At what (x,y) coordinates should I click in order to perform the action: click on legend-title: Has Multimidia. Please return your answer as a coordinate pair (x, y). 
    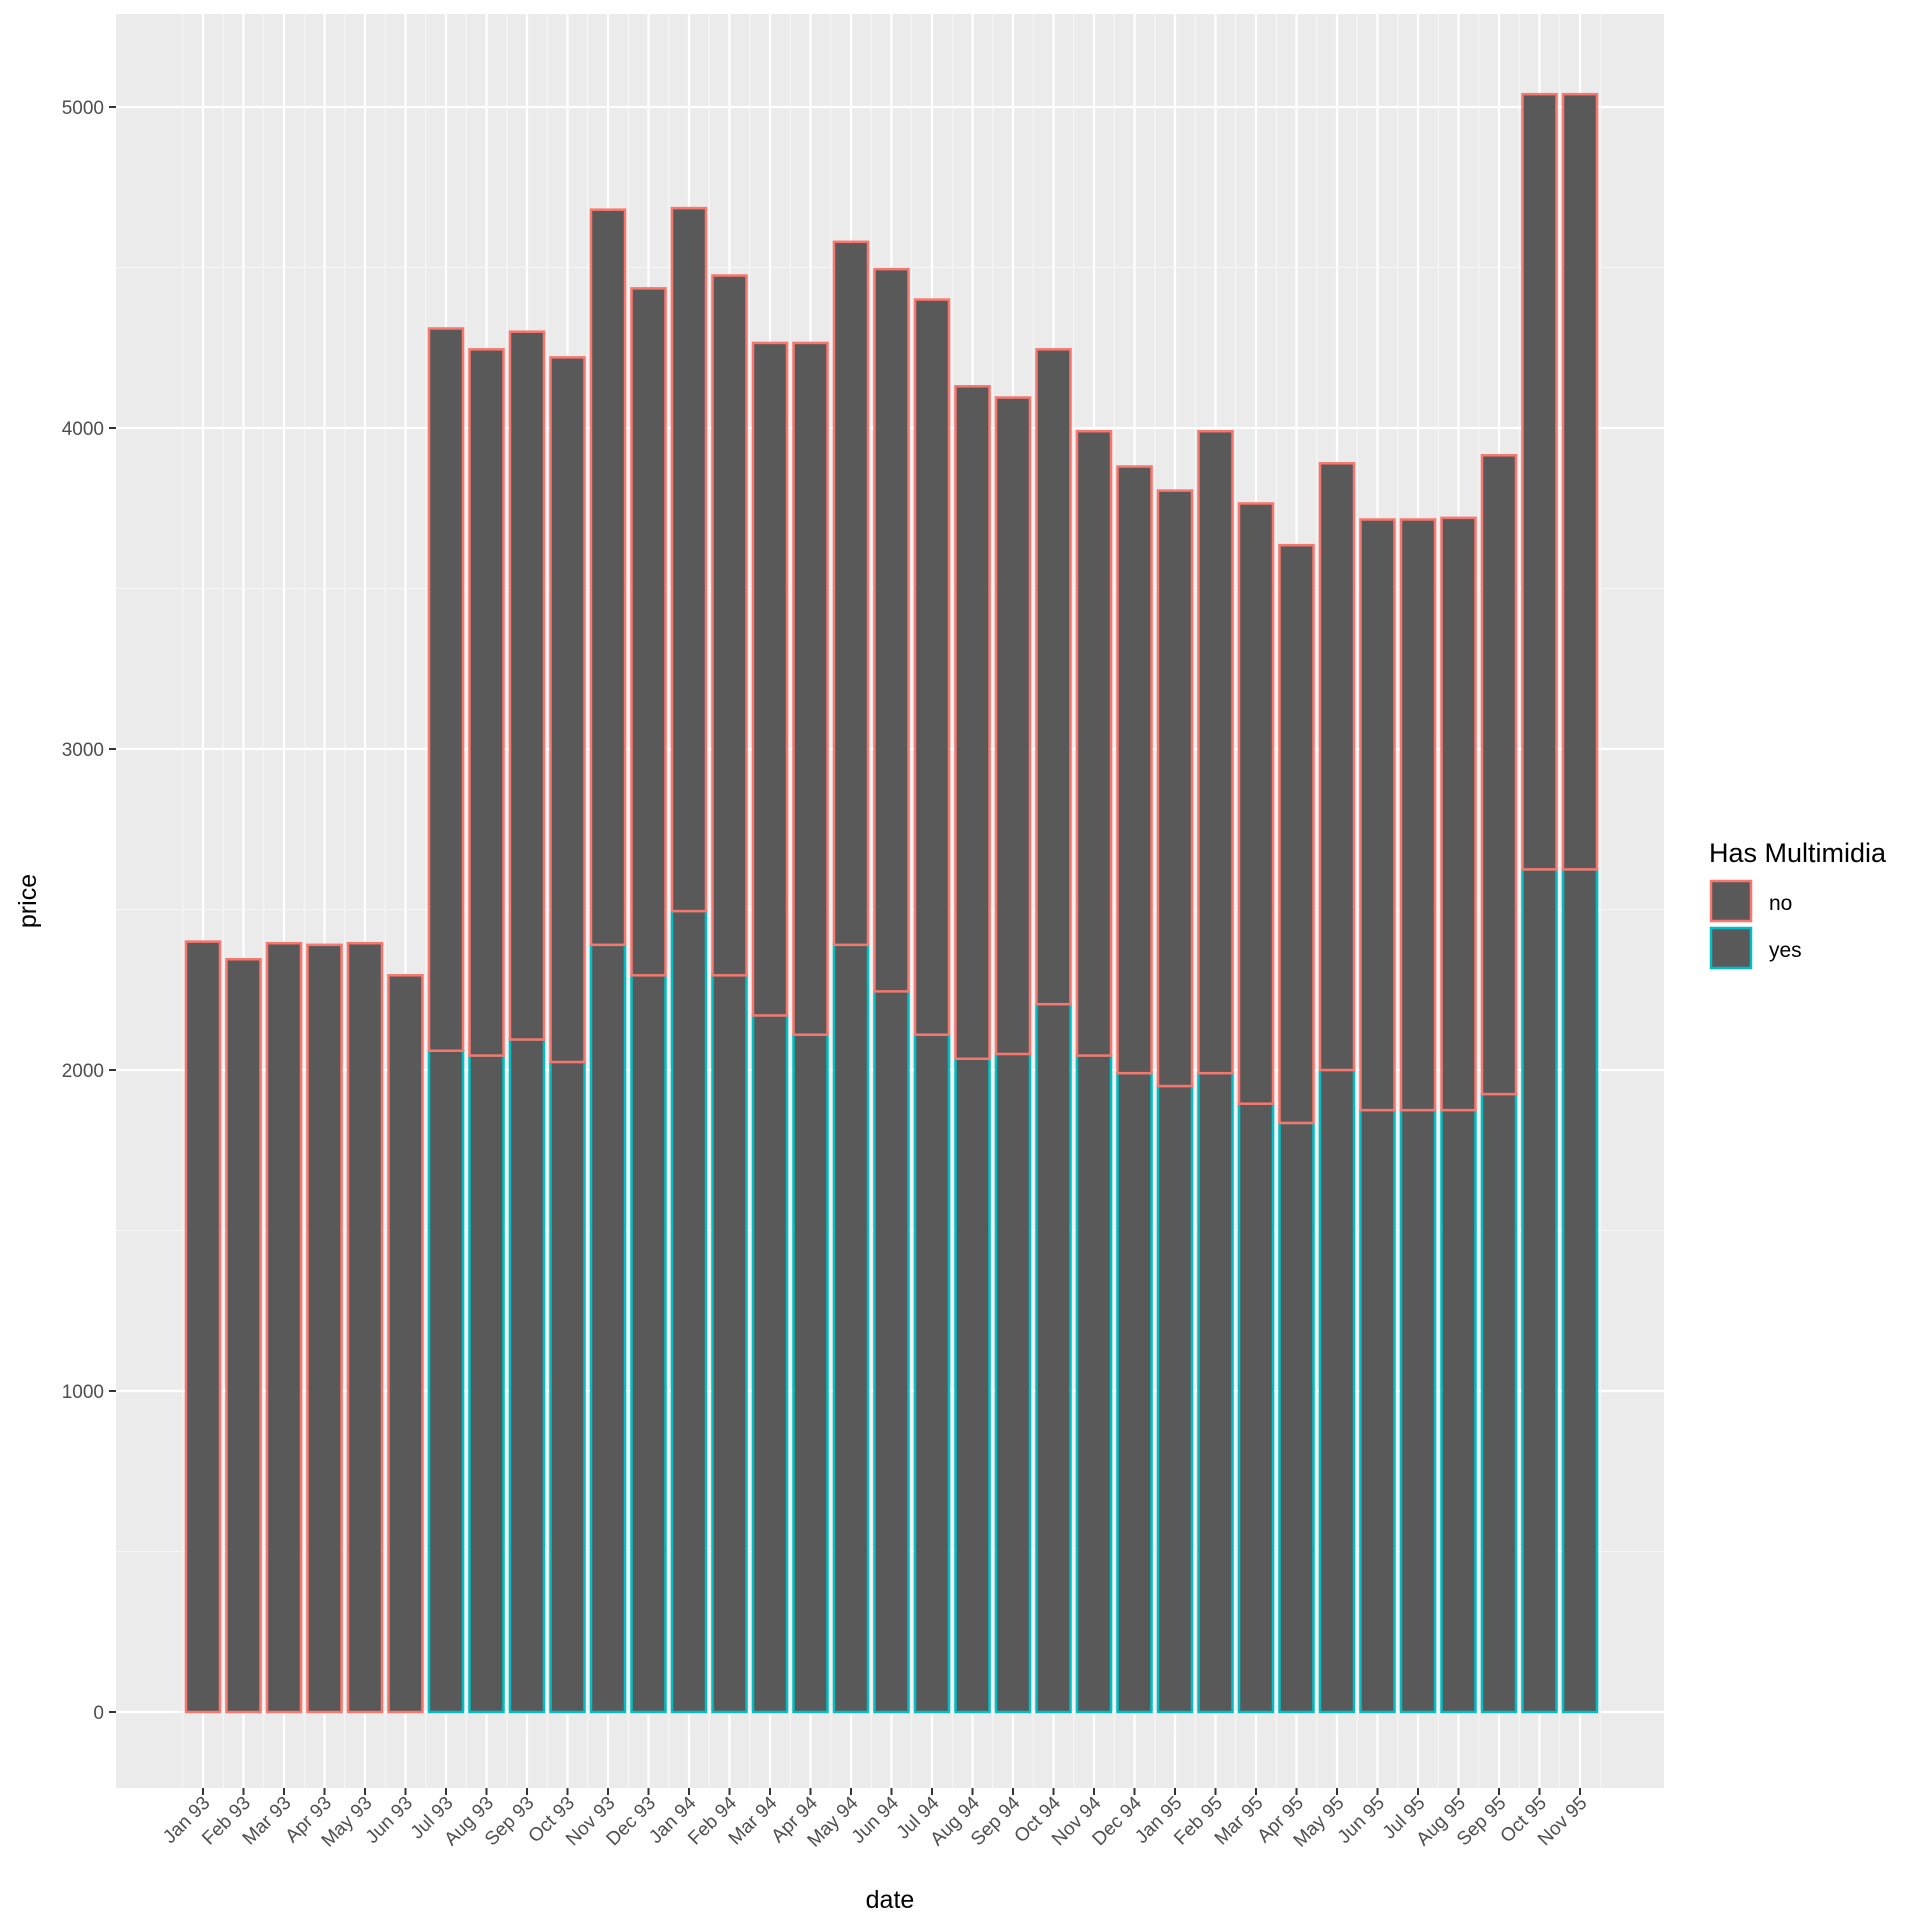
    Looking at the image, I should click on (1798, 853).